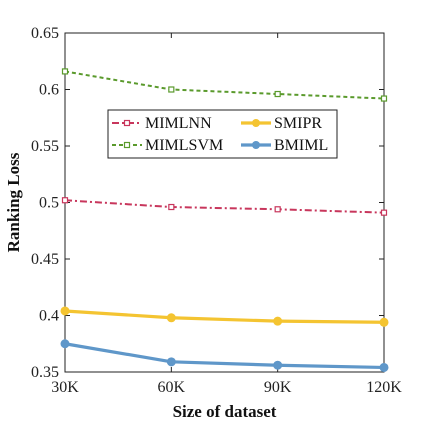 The image size is (423, 423). What do you see at coordinates (225, 411) in the screenshot?
I see `x-axis-label: Size of dataset` at bounding box center [225, 411].